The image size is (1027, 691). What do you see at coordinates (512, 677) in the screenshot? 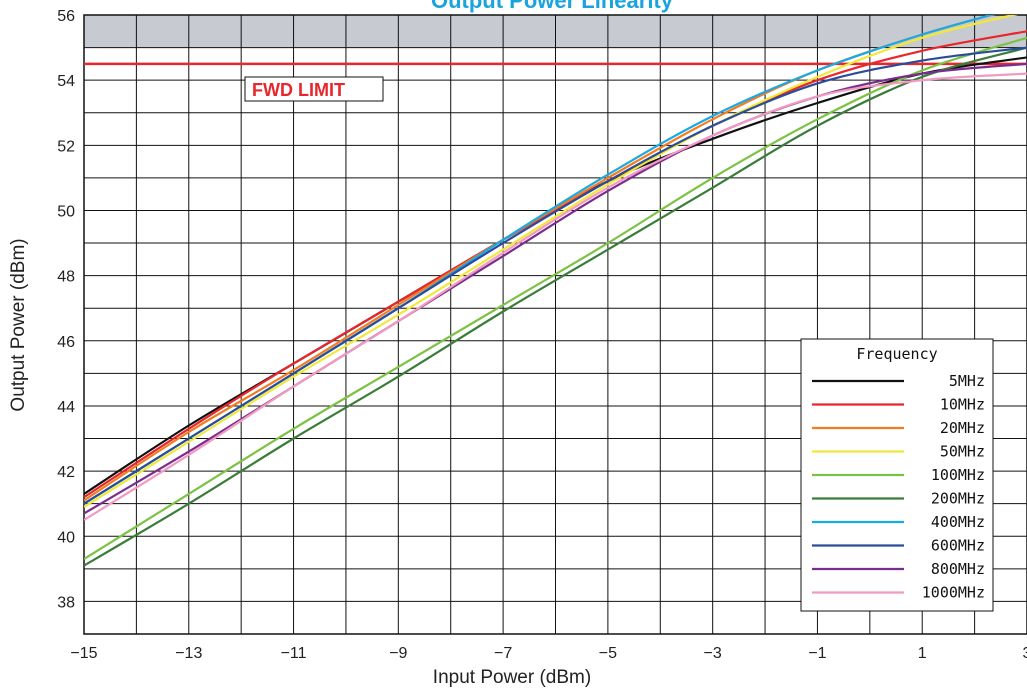
I see `x-axis-label: Input Power (dBm)` at bounding box center [512, 677].